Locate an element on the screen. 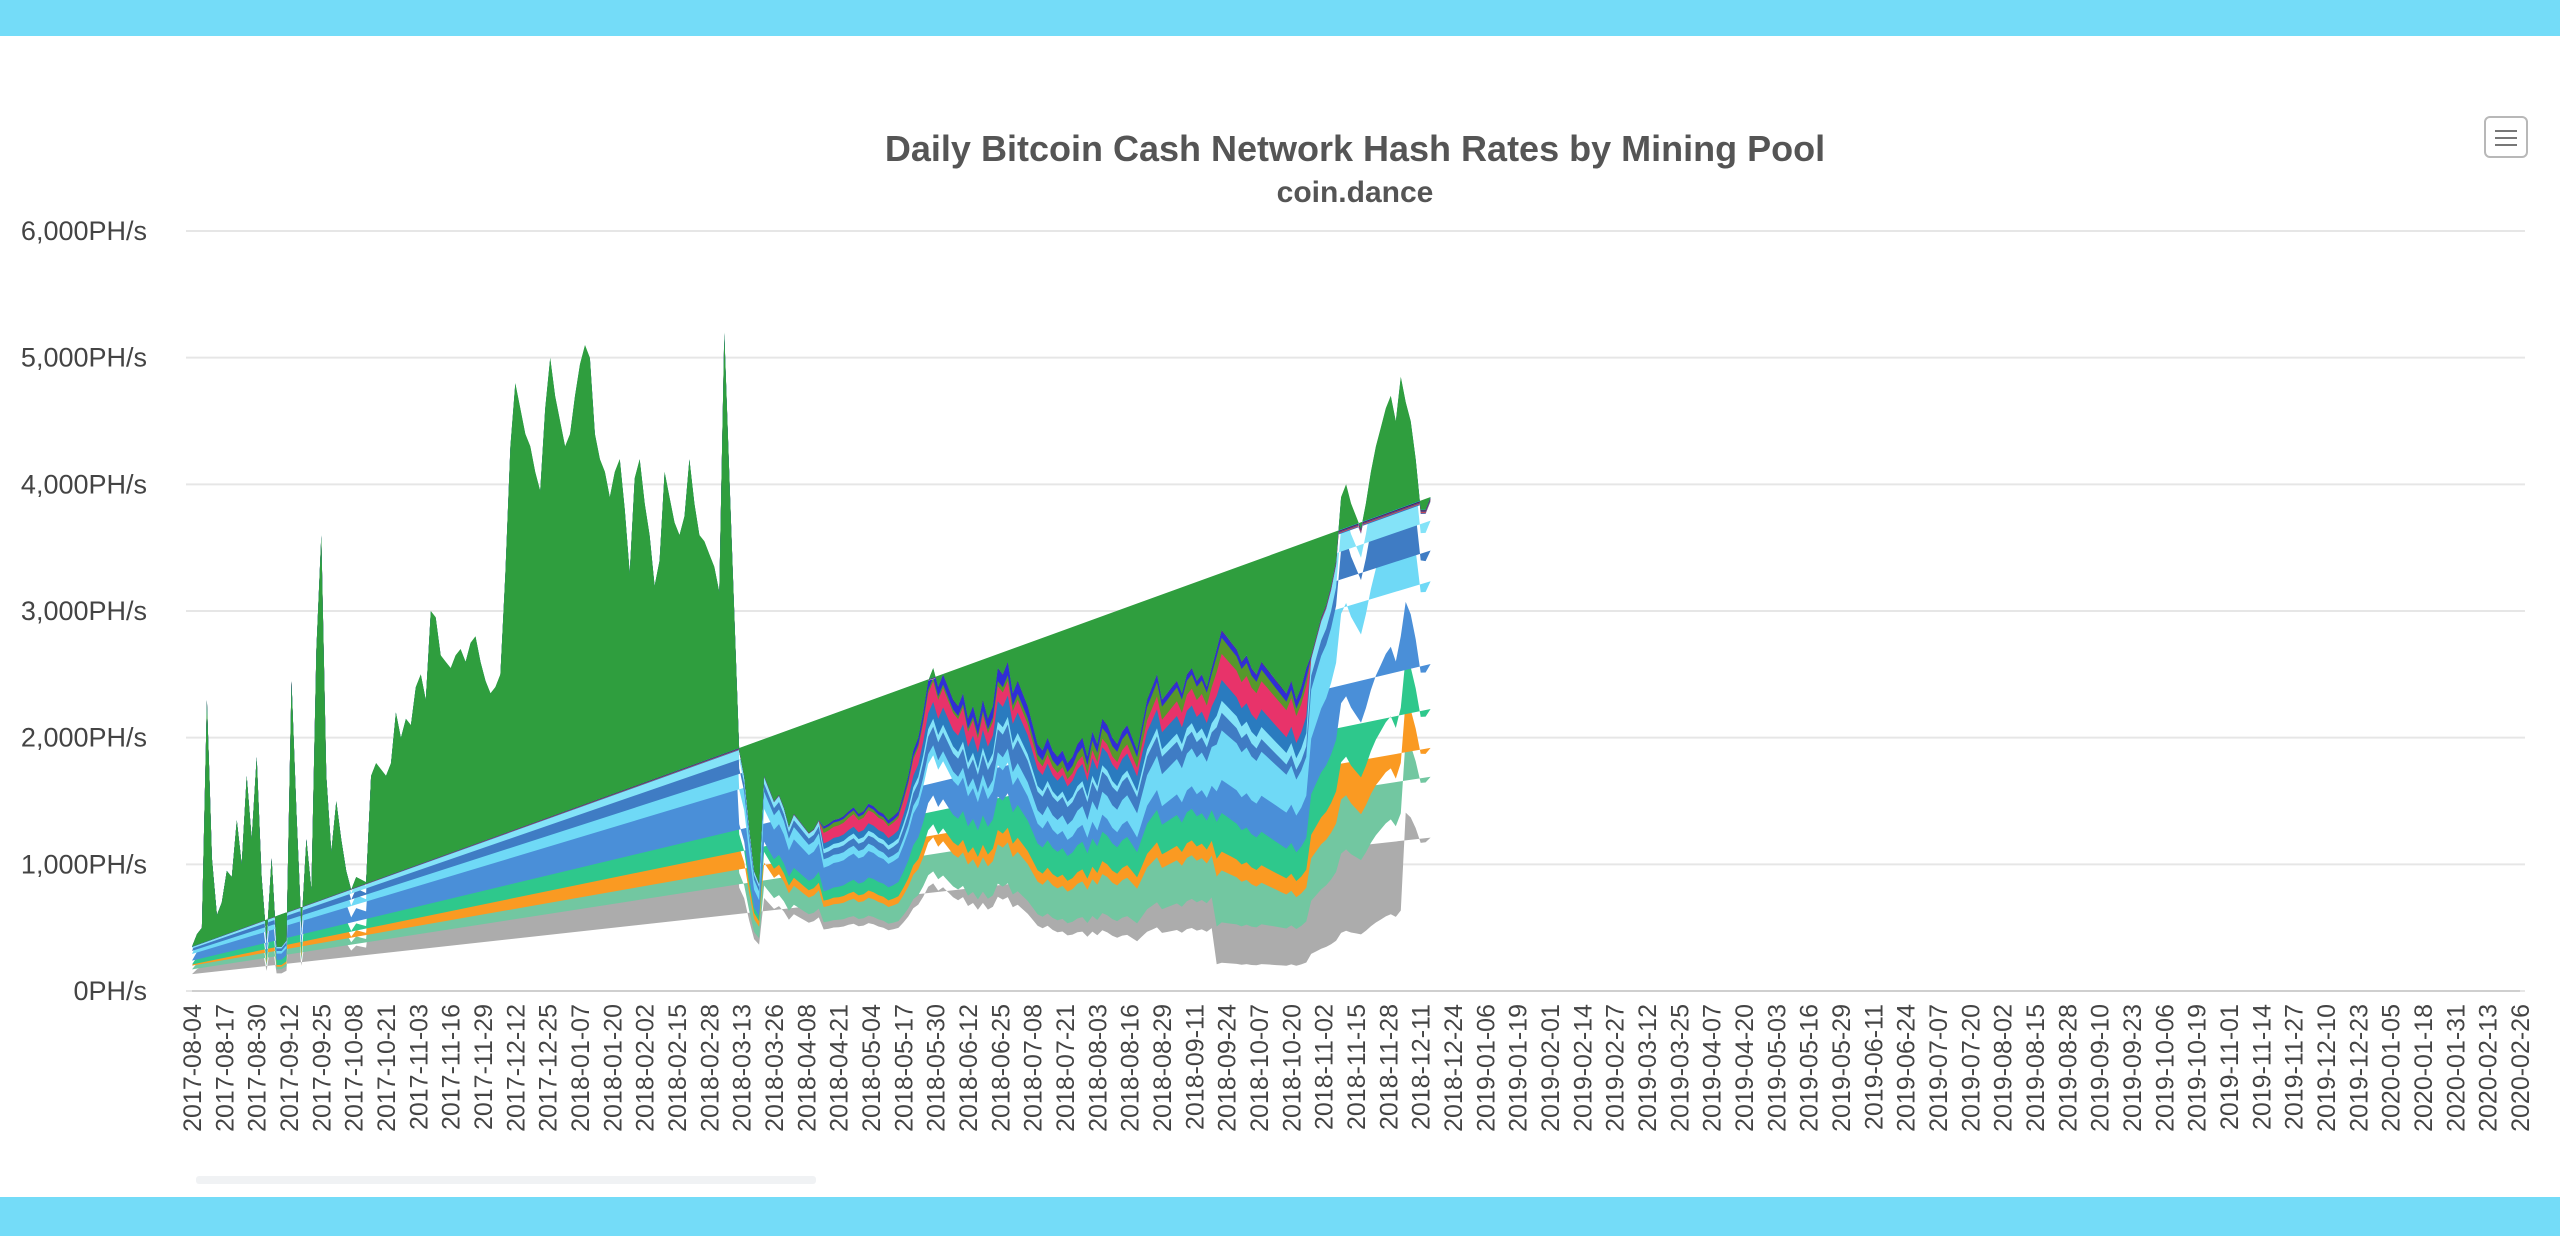 This screenshot has height=1236, width=2560. x-tick-label: 2017-08-04 is located at coordinates (193, 1068).